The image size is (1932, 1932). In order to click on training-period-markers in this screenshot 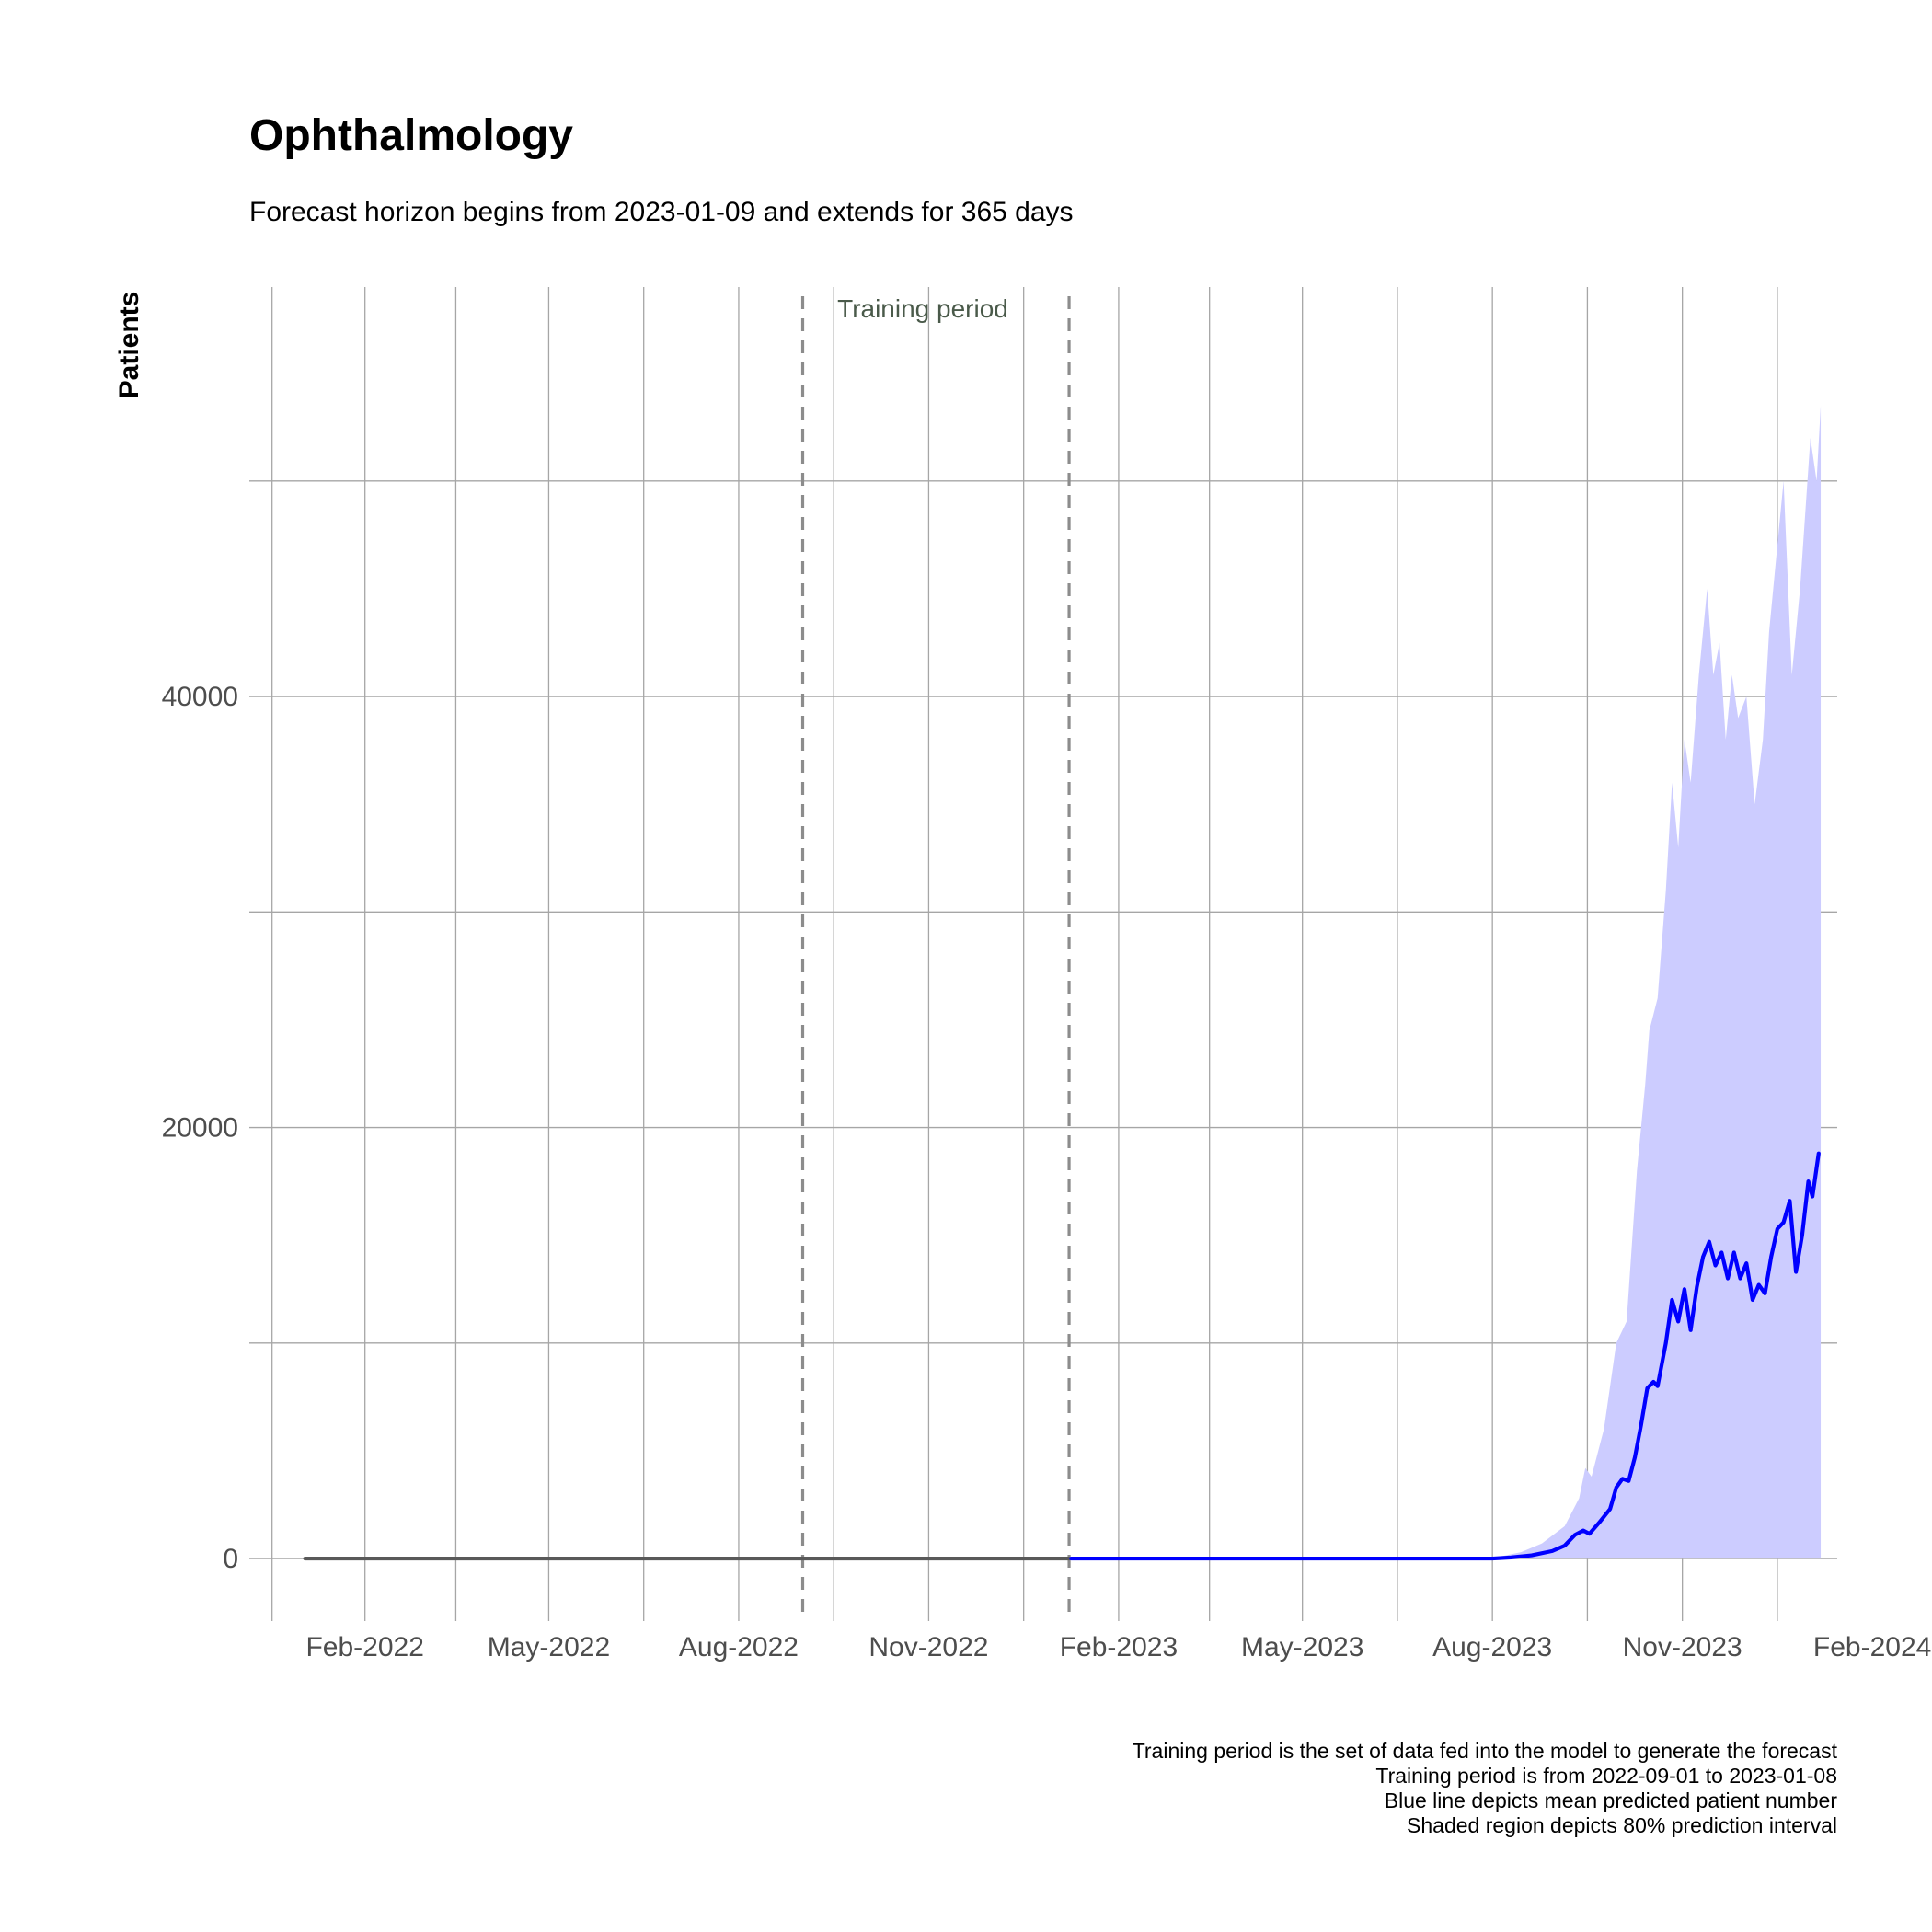, I will do `click(935, 958)`.